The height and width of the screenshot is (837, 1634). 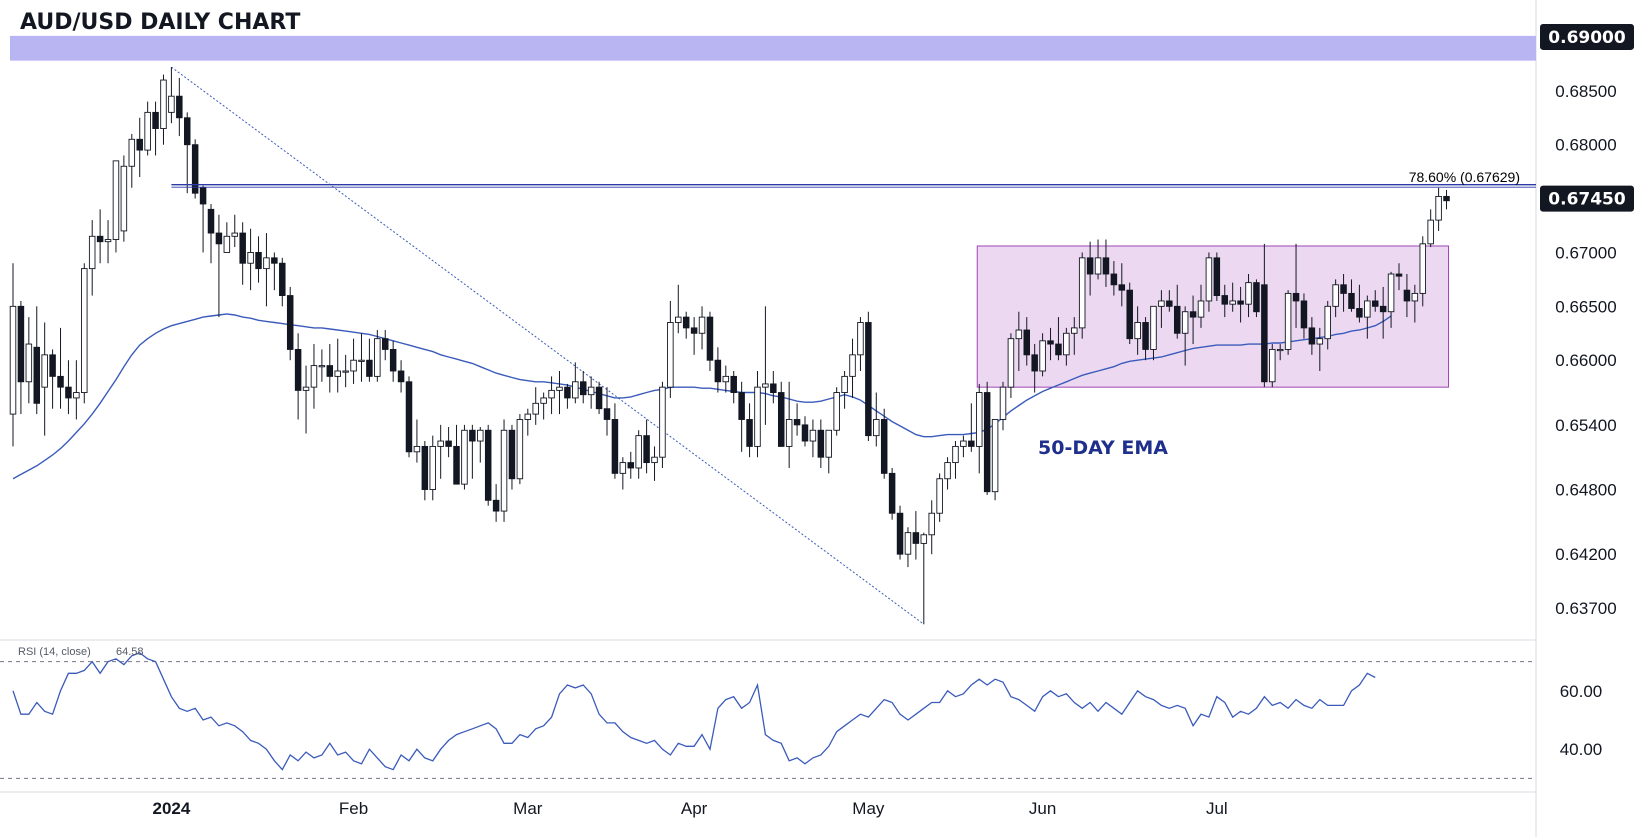 What do you see at coordinates (1585, 145) in the screenshot?
I see `price-tick-label: 0.68000` at bounding box center [1585, 145].